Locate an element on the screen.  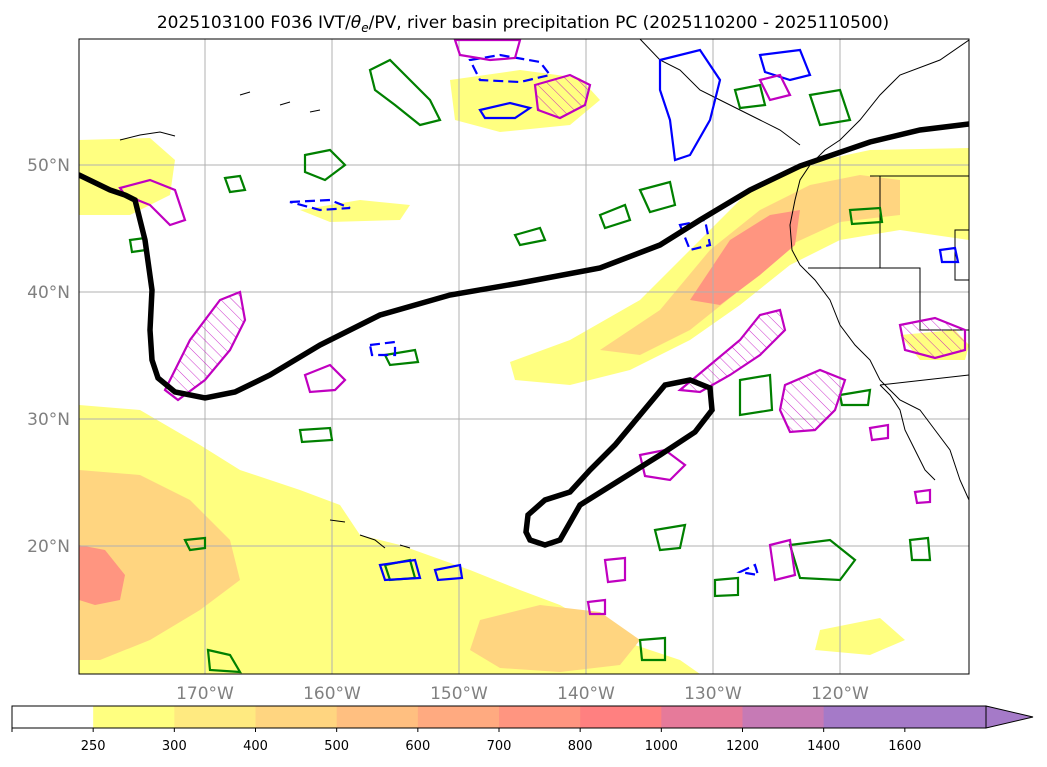
colorbar-tick-label: 500 is located at coordinates (336, 746).